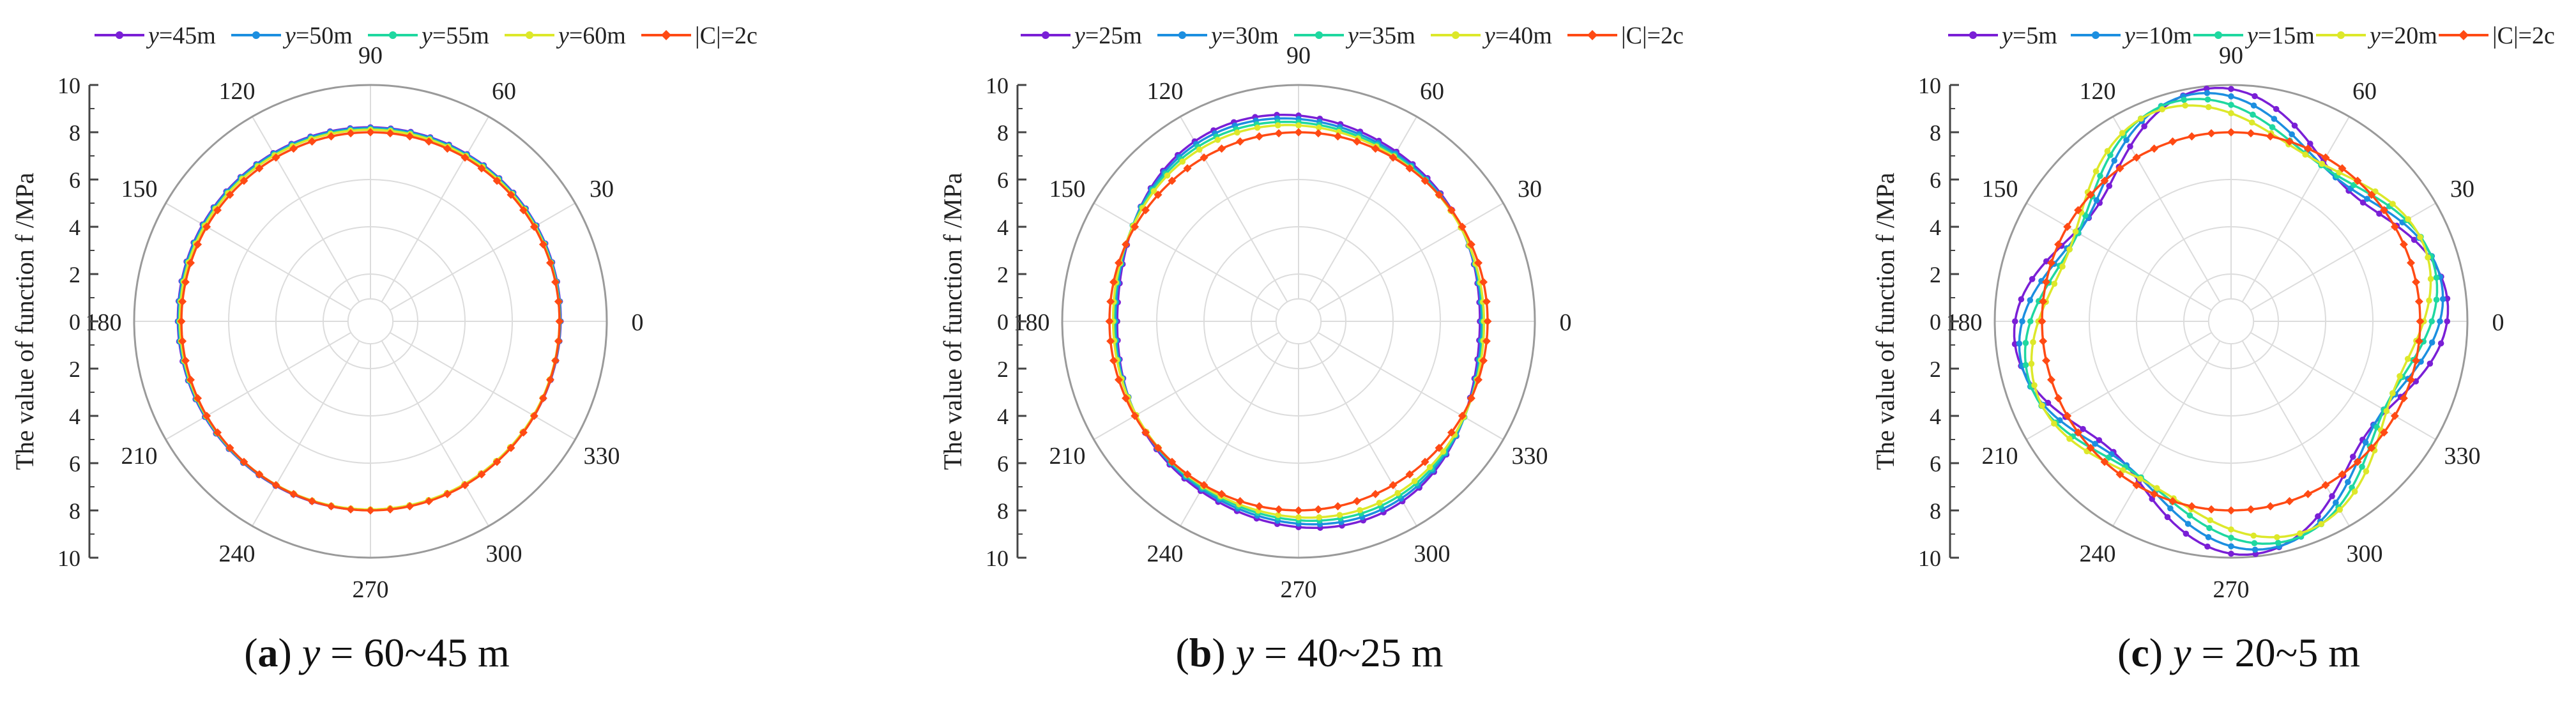 This screenshot has height=704, width=2576. Describe the element at coordinates (1243, 35) in the screenshot. I see `legend-label: y=30m` at that location.